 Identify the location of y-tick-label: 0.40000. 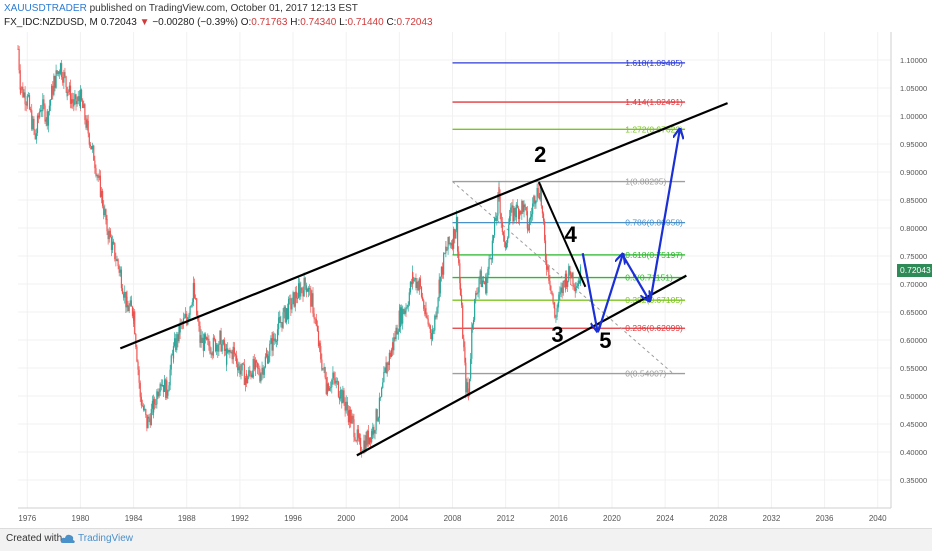
(913, 452).